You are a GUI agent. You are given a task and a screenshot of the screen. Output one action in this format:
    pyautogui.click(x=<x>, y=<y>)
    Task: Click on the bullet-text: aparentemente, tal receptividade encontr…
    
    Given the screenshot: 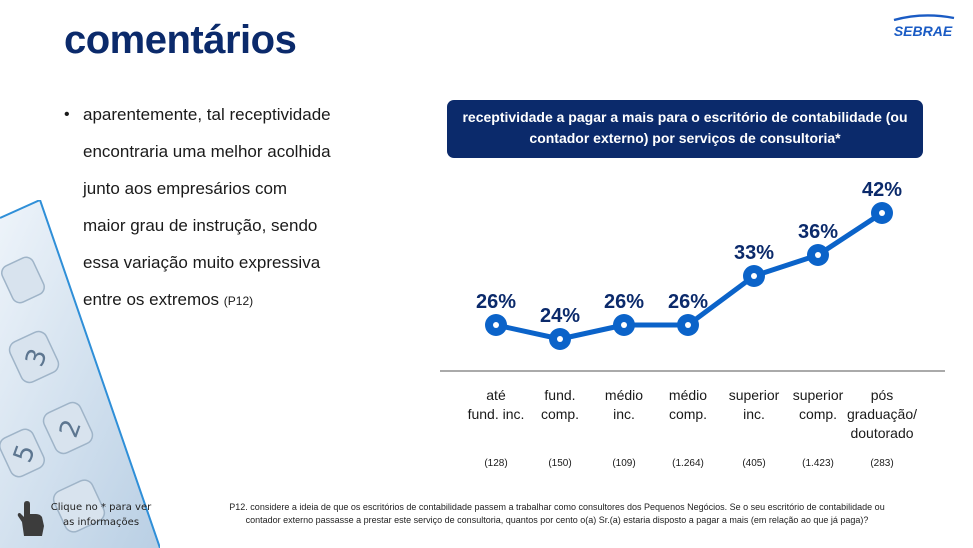 What is the action you would take?
    pyautogui.click(x=207, y=207)
    